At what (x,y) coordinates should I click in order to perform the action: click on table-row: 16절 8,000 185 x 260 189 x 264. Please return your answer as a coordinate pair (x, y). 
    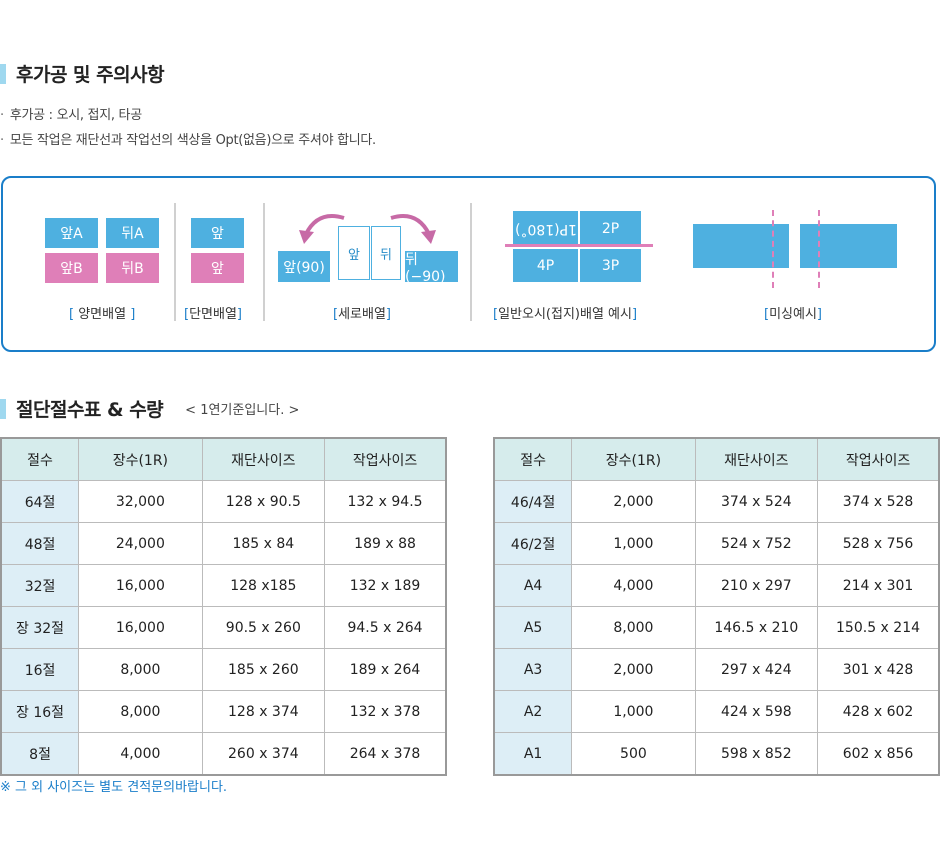
    Looking at the image, I should click on (223, 669).